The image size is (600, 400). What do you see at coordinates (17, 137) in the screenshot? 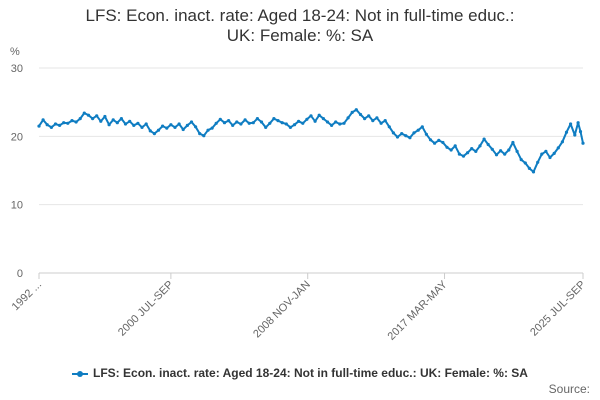
I see `y-tick-label: 20` at bounding box center [17, 137].